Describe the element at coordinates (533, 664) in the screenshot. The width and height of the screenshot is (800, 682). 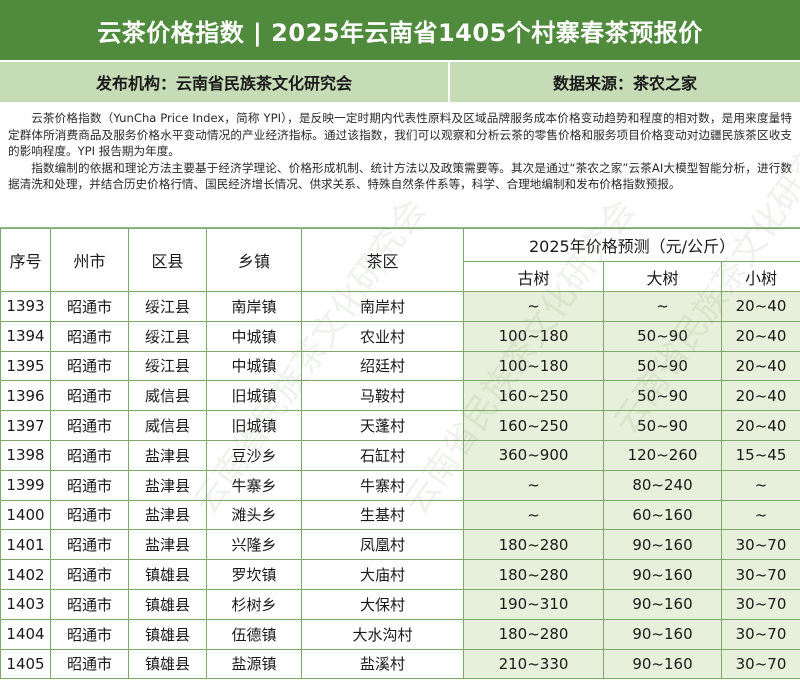
I see `cell-ancient: 210~330` at that location.